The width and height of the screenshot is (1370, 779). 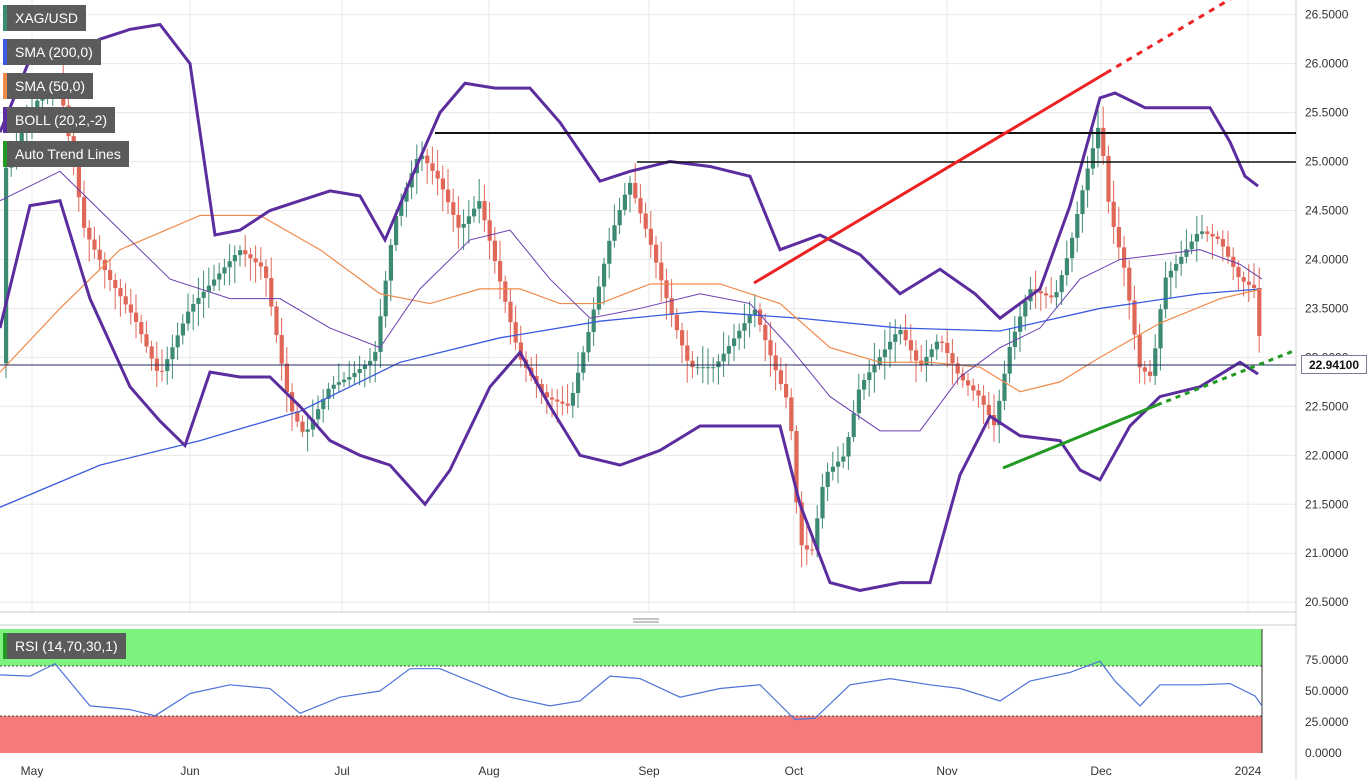 What do you see at coordinates (341, 771) in the screenshot?
I see `date-tick-label: Jul` at bounding box center [341, 771].